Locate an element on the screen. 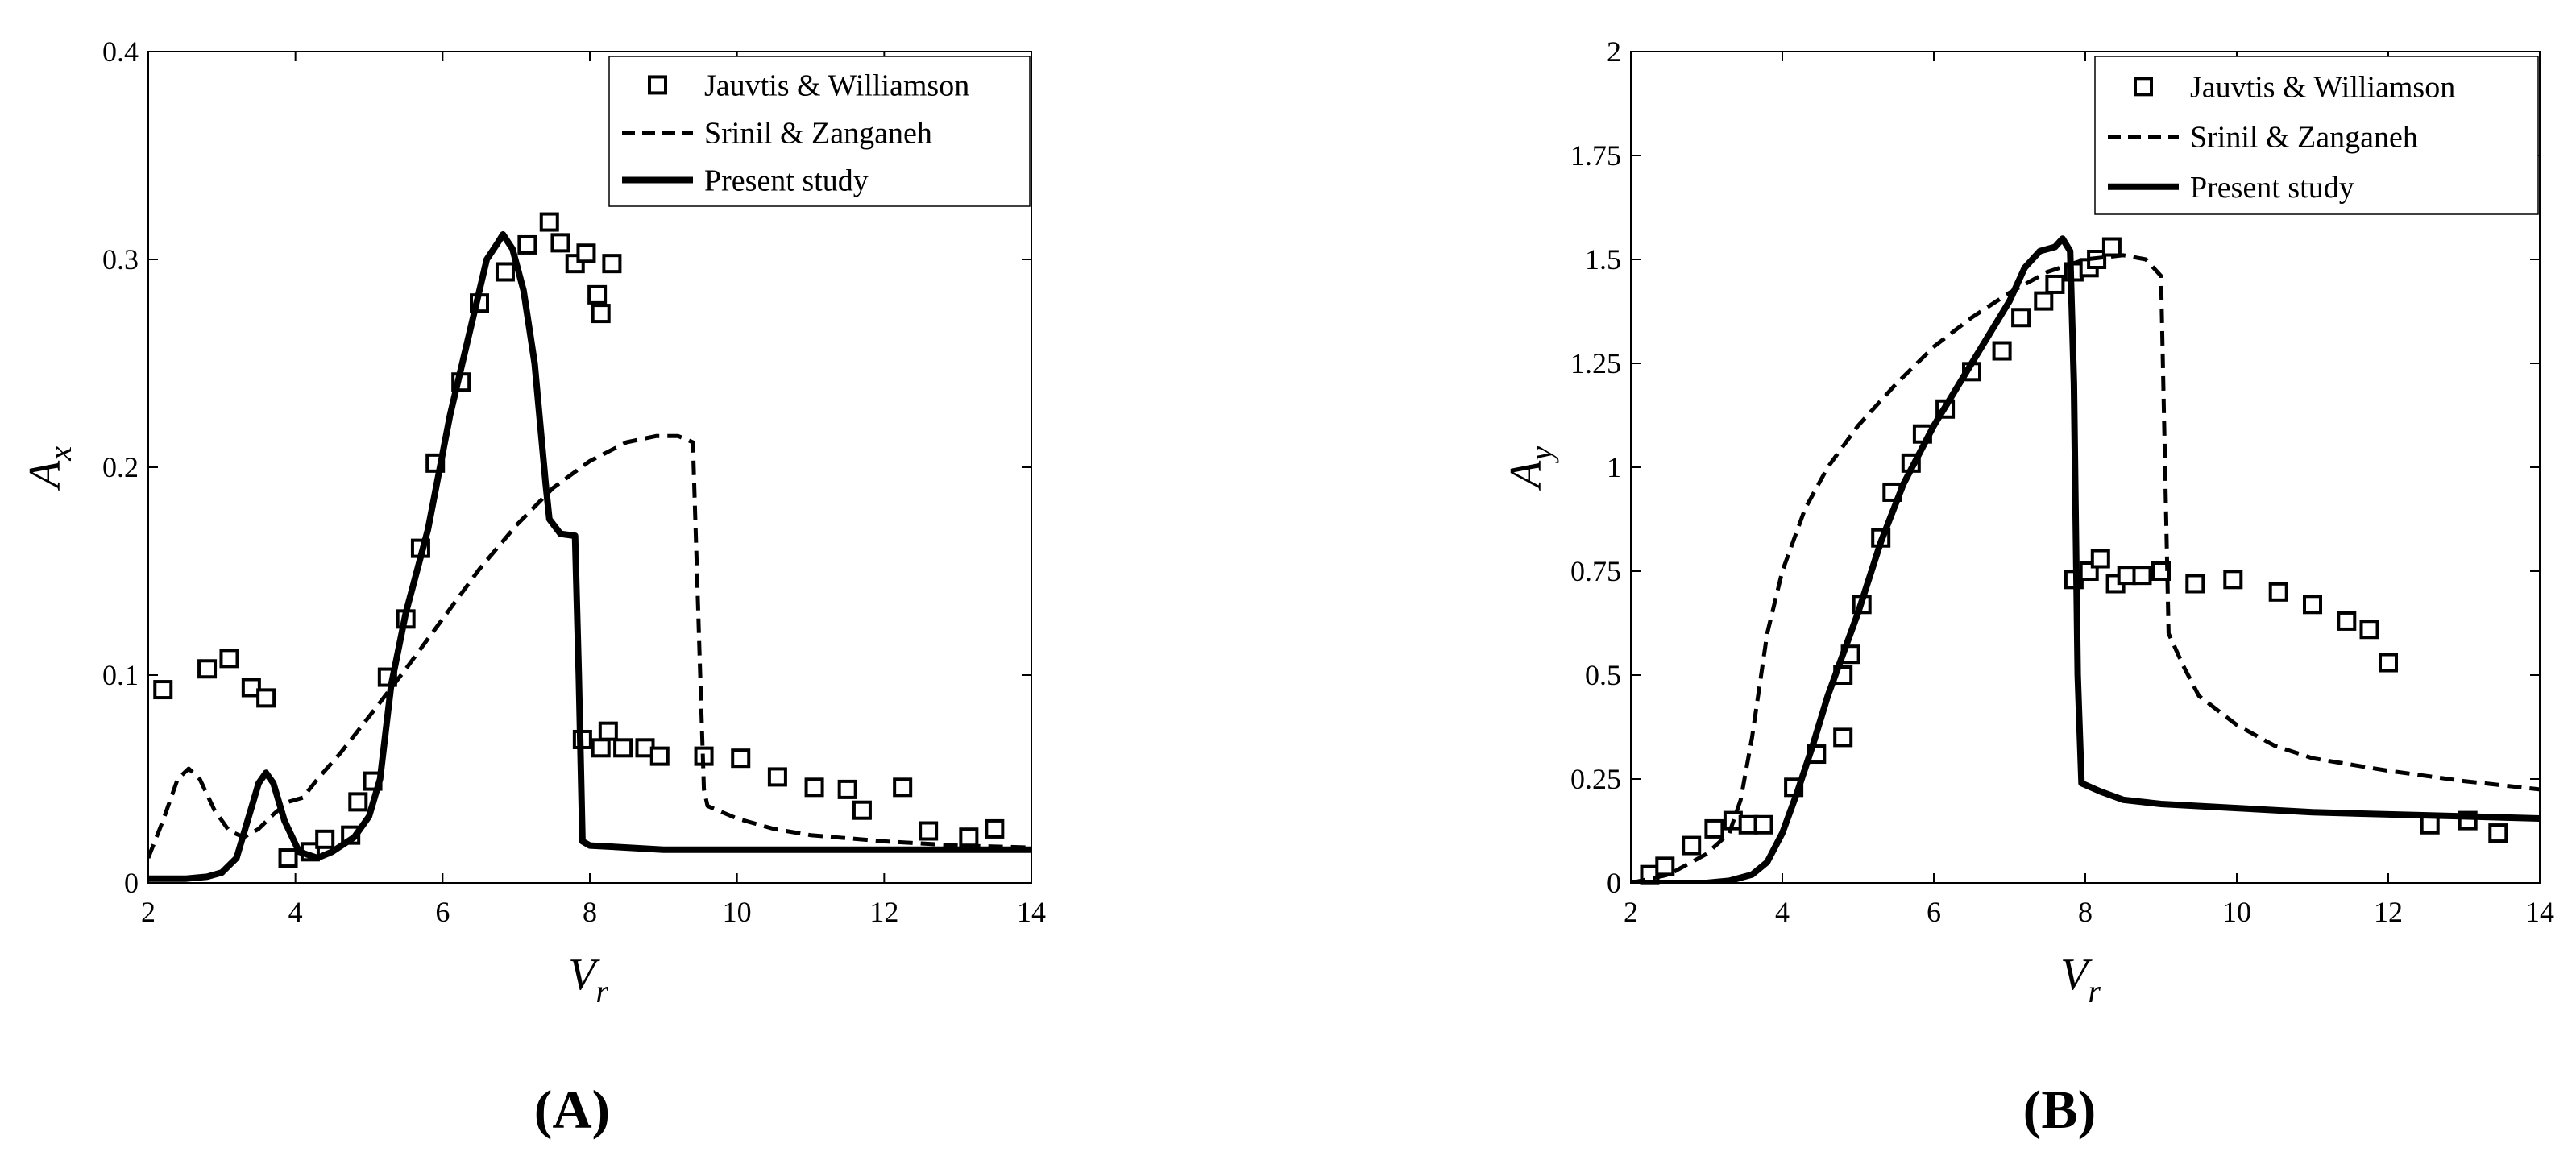 This screenshot has width=2576, height=1152. series-line-srinil is located at coordinates (589, 646).